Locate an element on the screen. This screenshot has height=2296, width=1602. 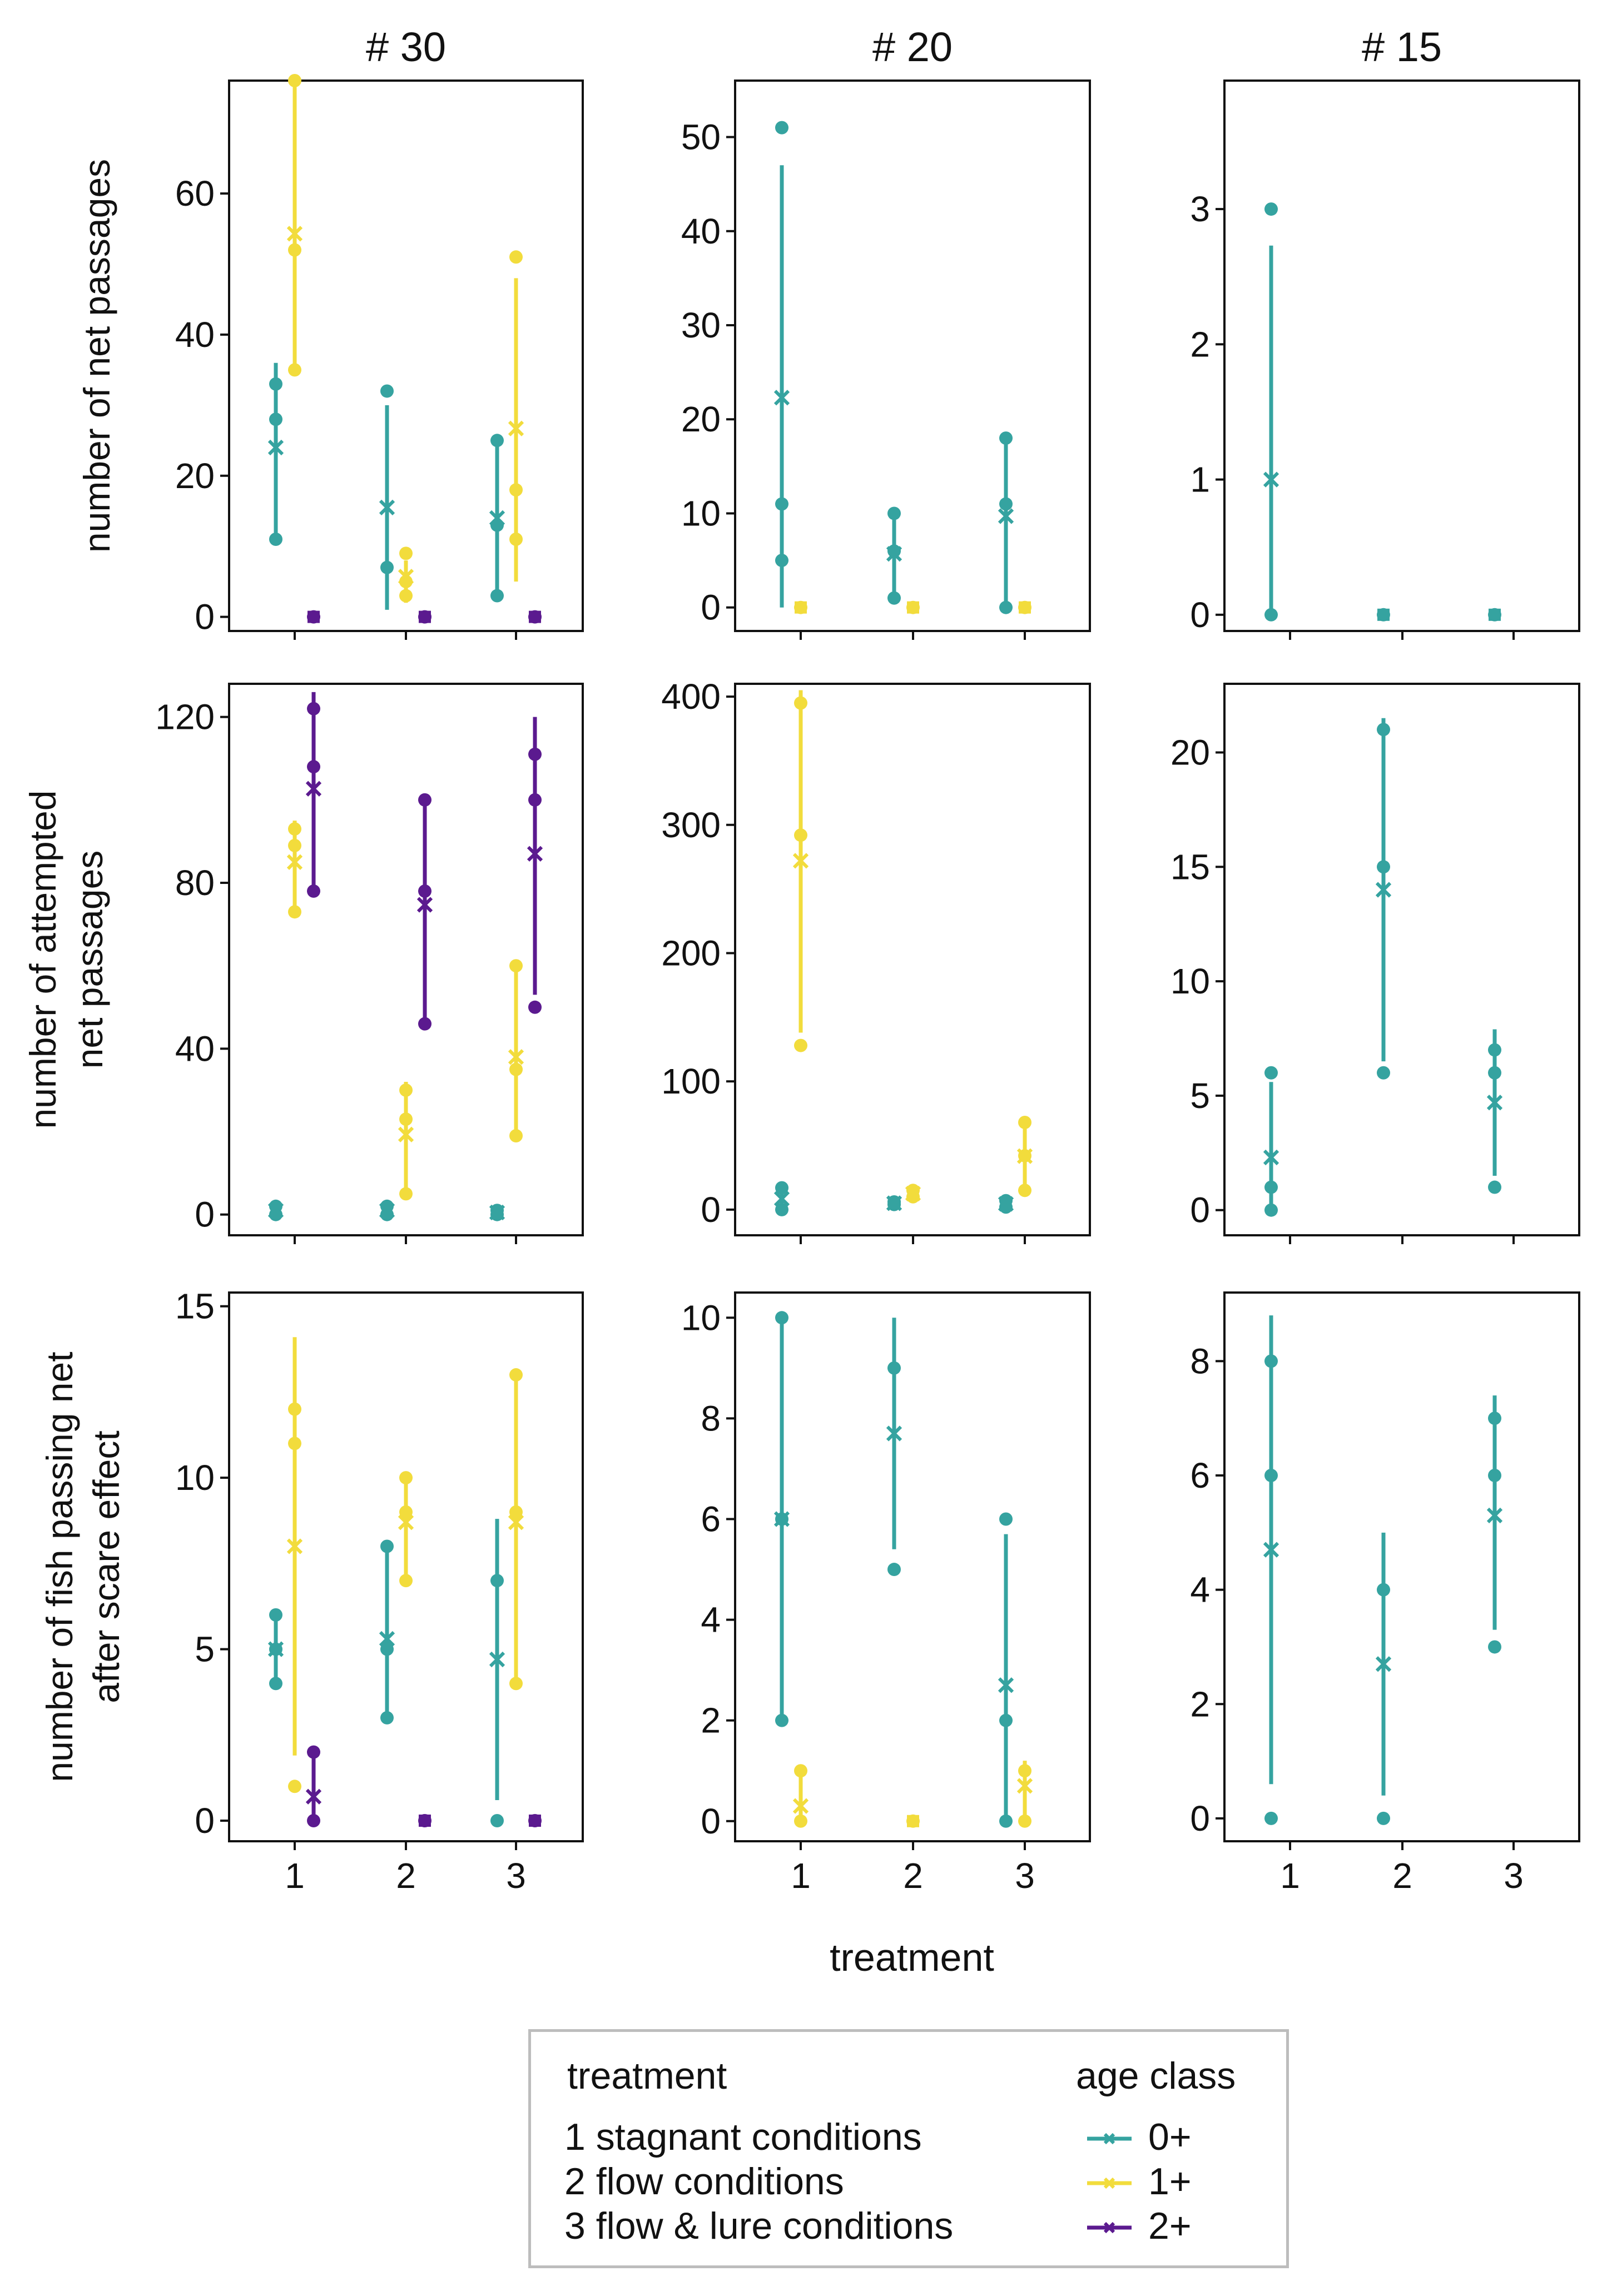
xtick-label-r3c2: 1 is located at coordinates (801, 1876).